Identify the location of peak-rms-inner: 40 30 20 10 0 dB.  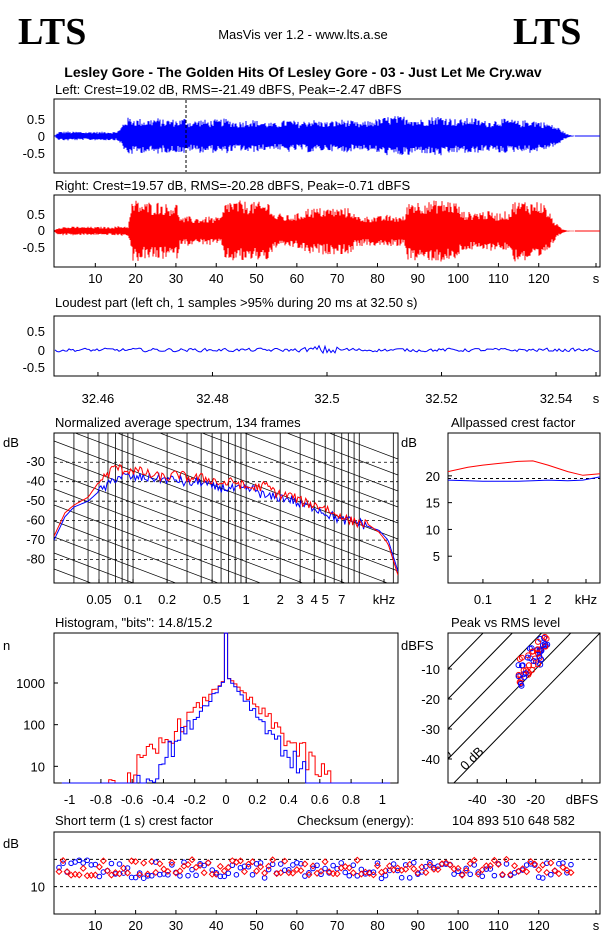
(517, 708).